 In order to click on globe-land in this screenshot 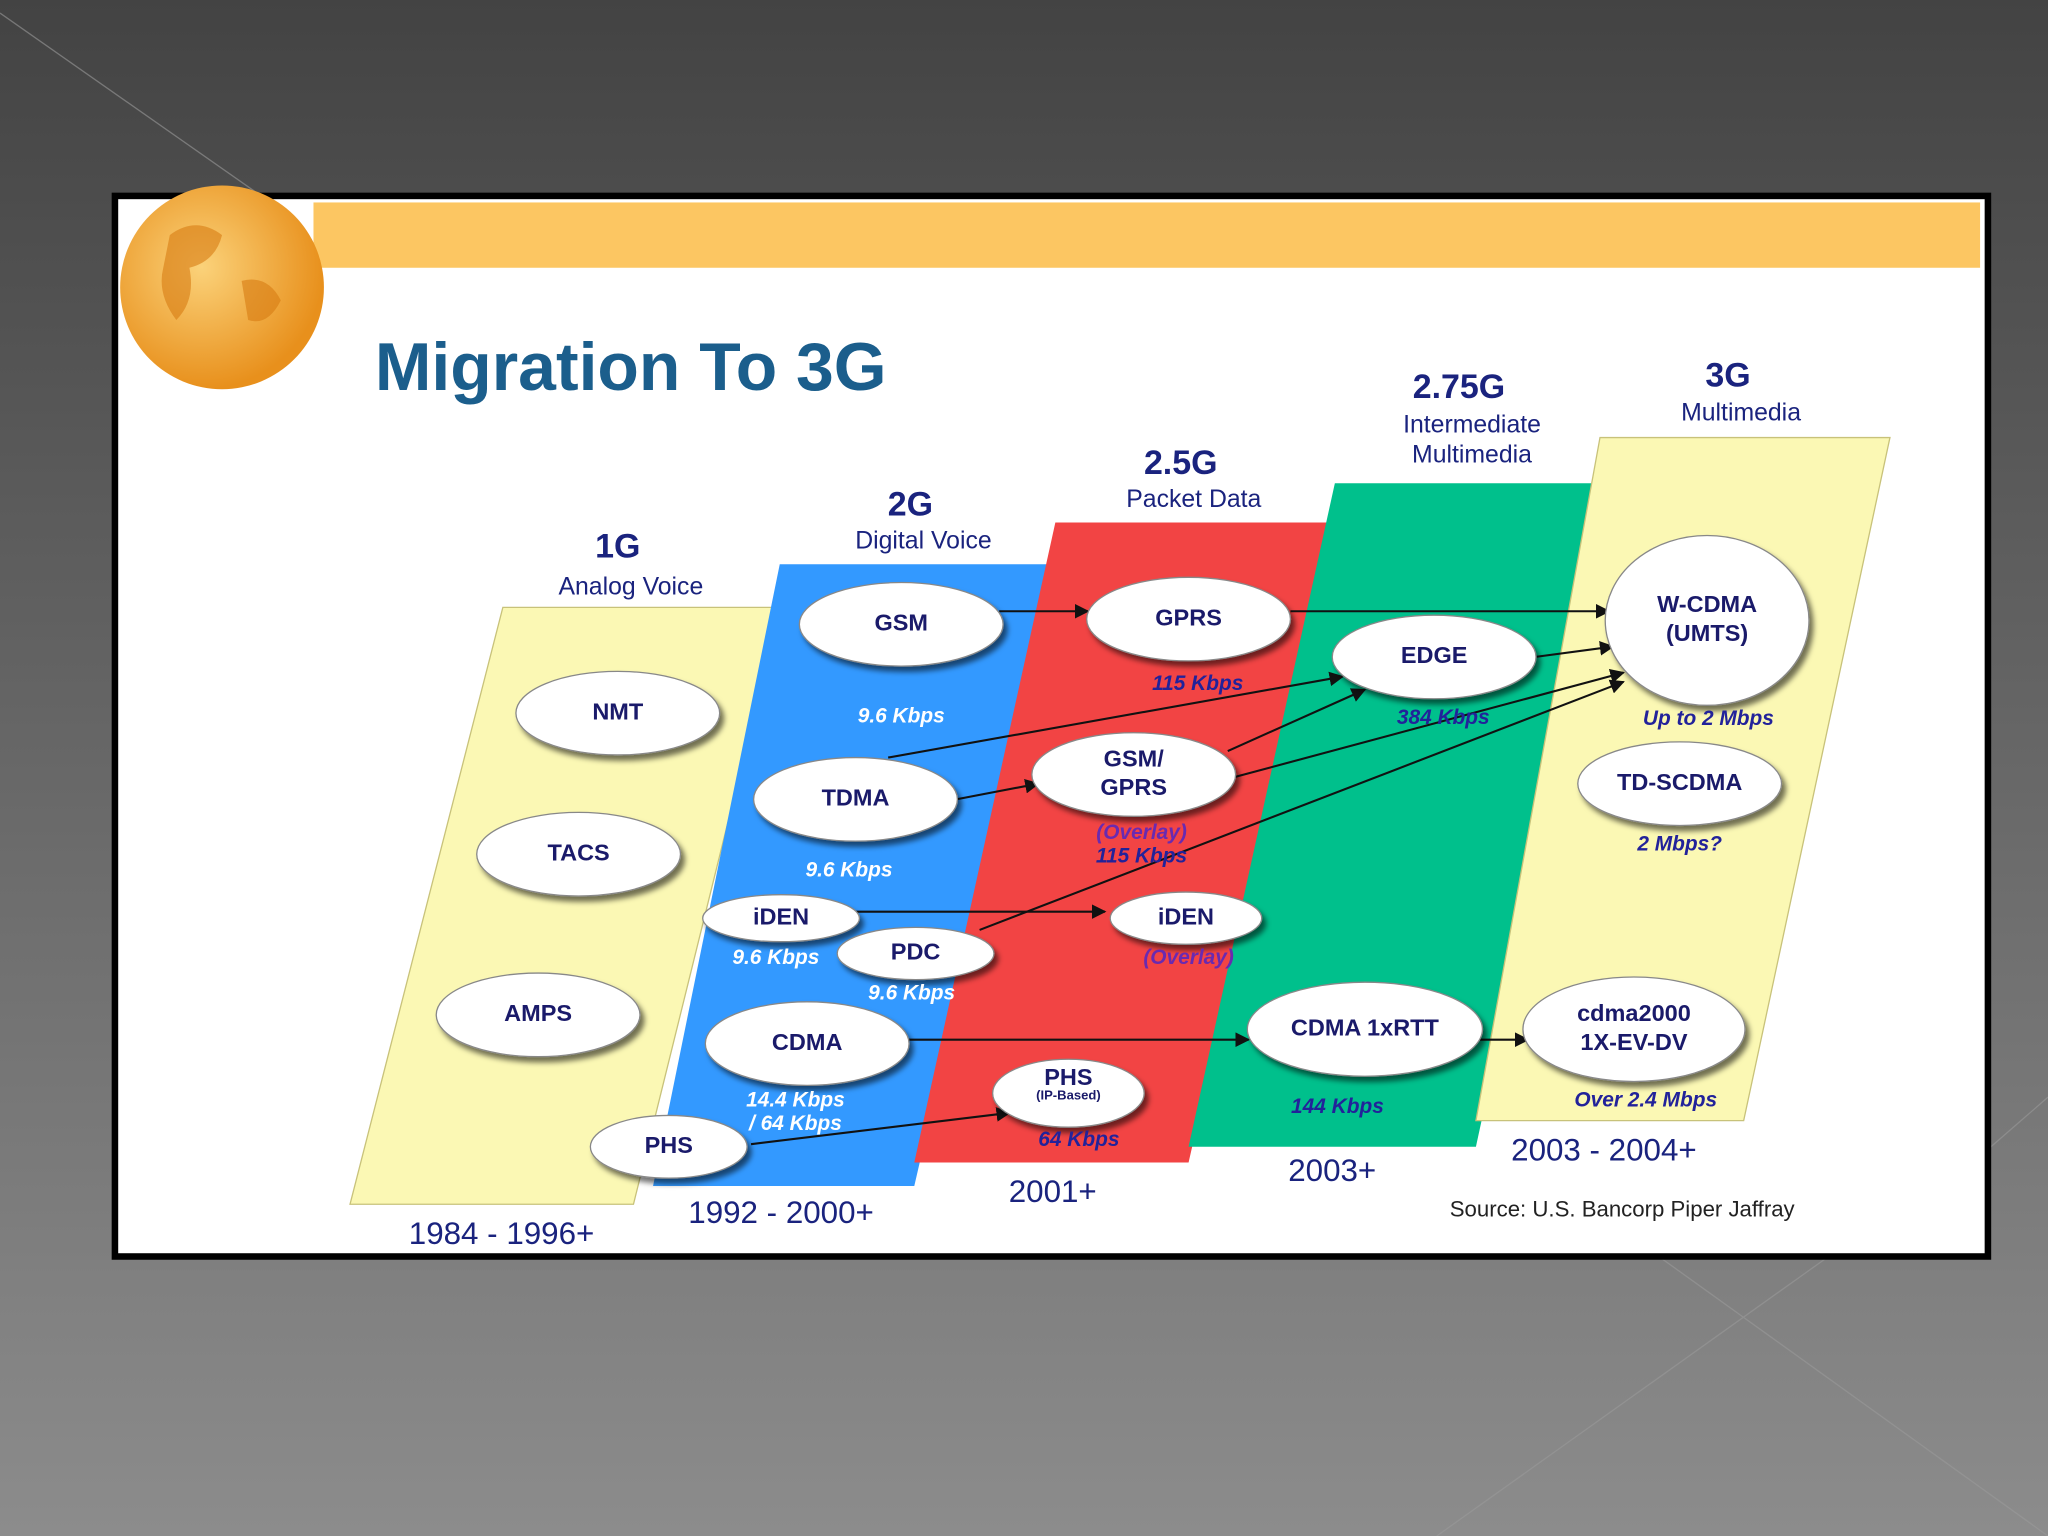, I will do `click(221, 273)`.